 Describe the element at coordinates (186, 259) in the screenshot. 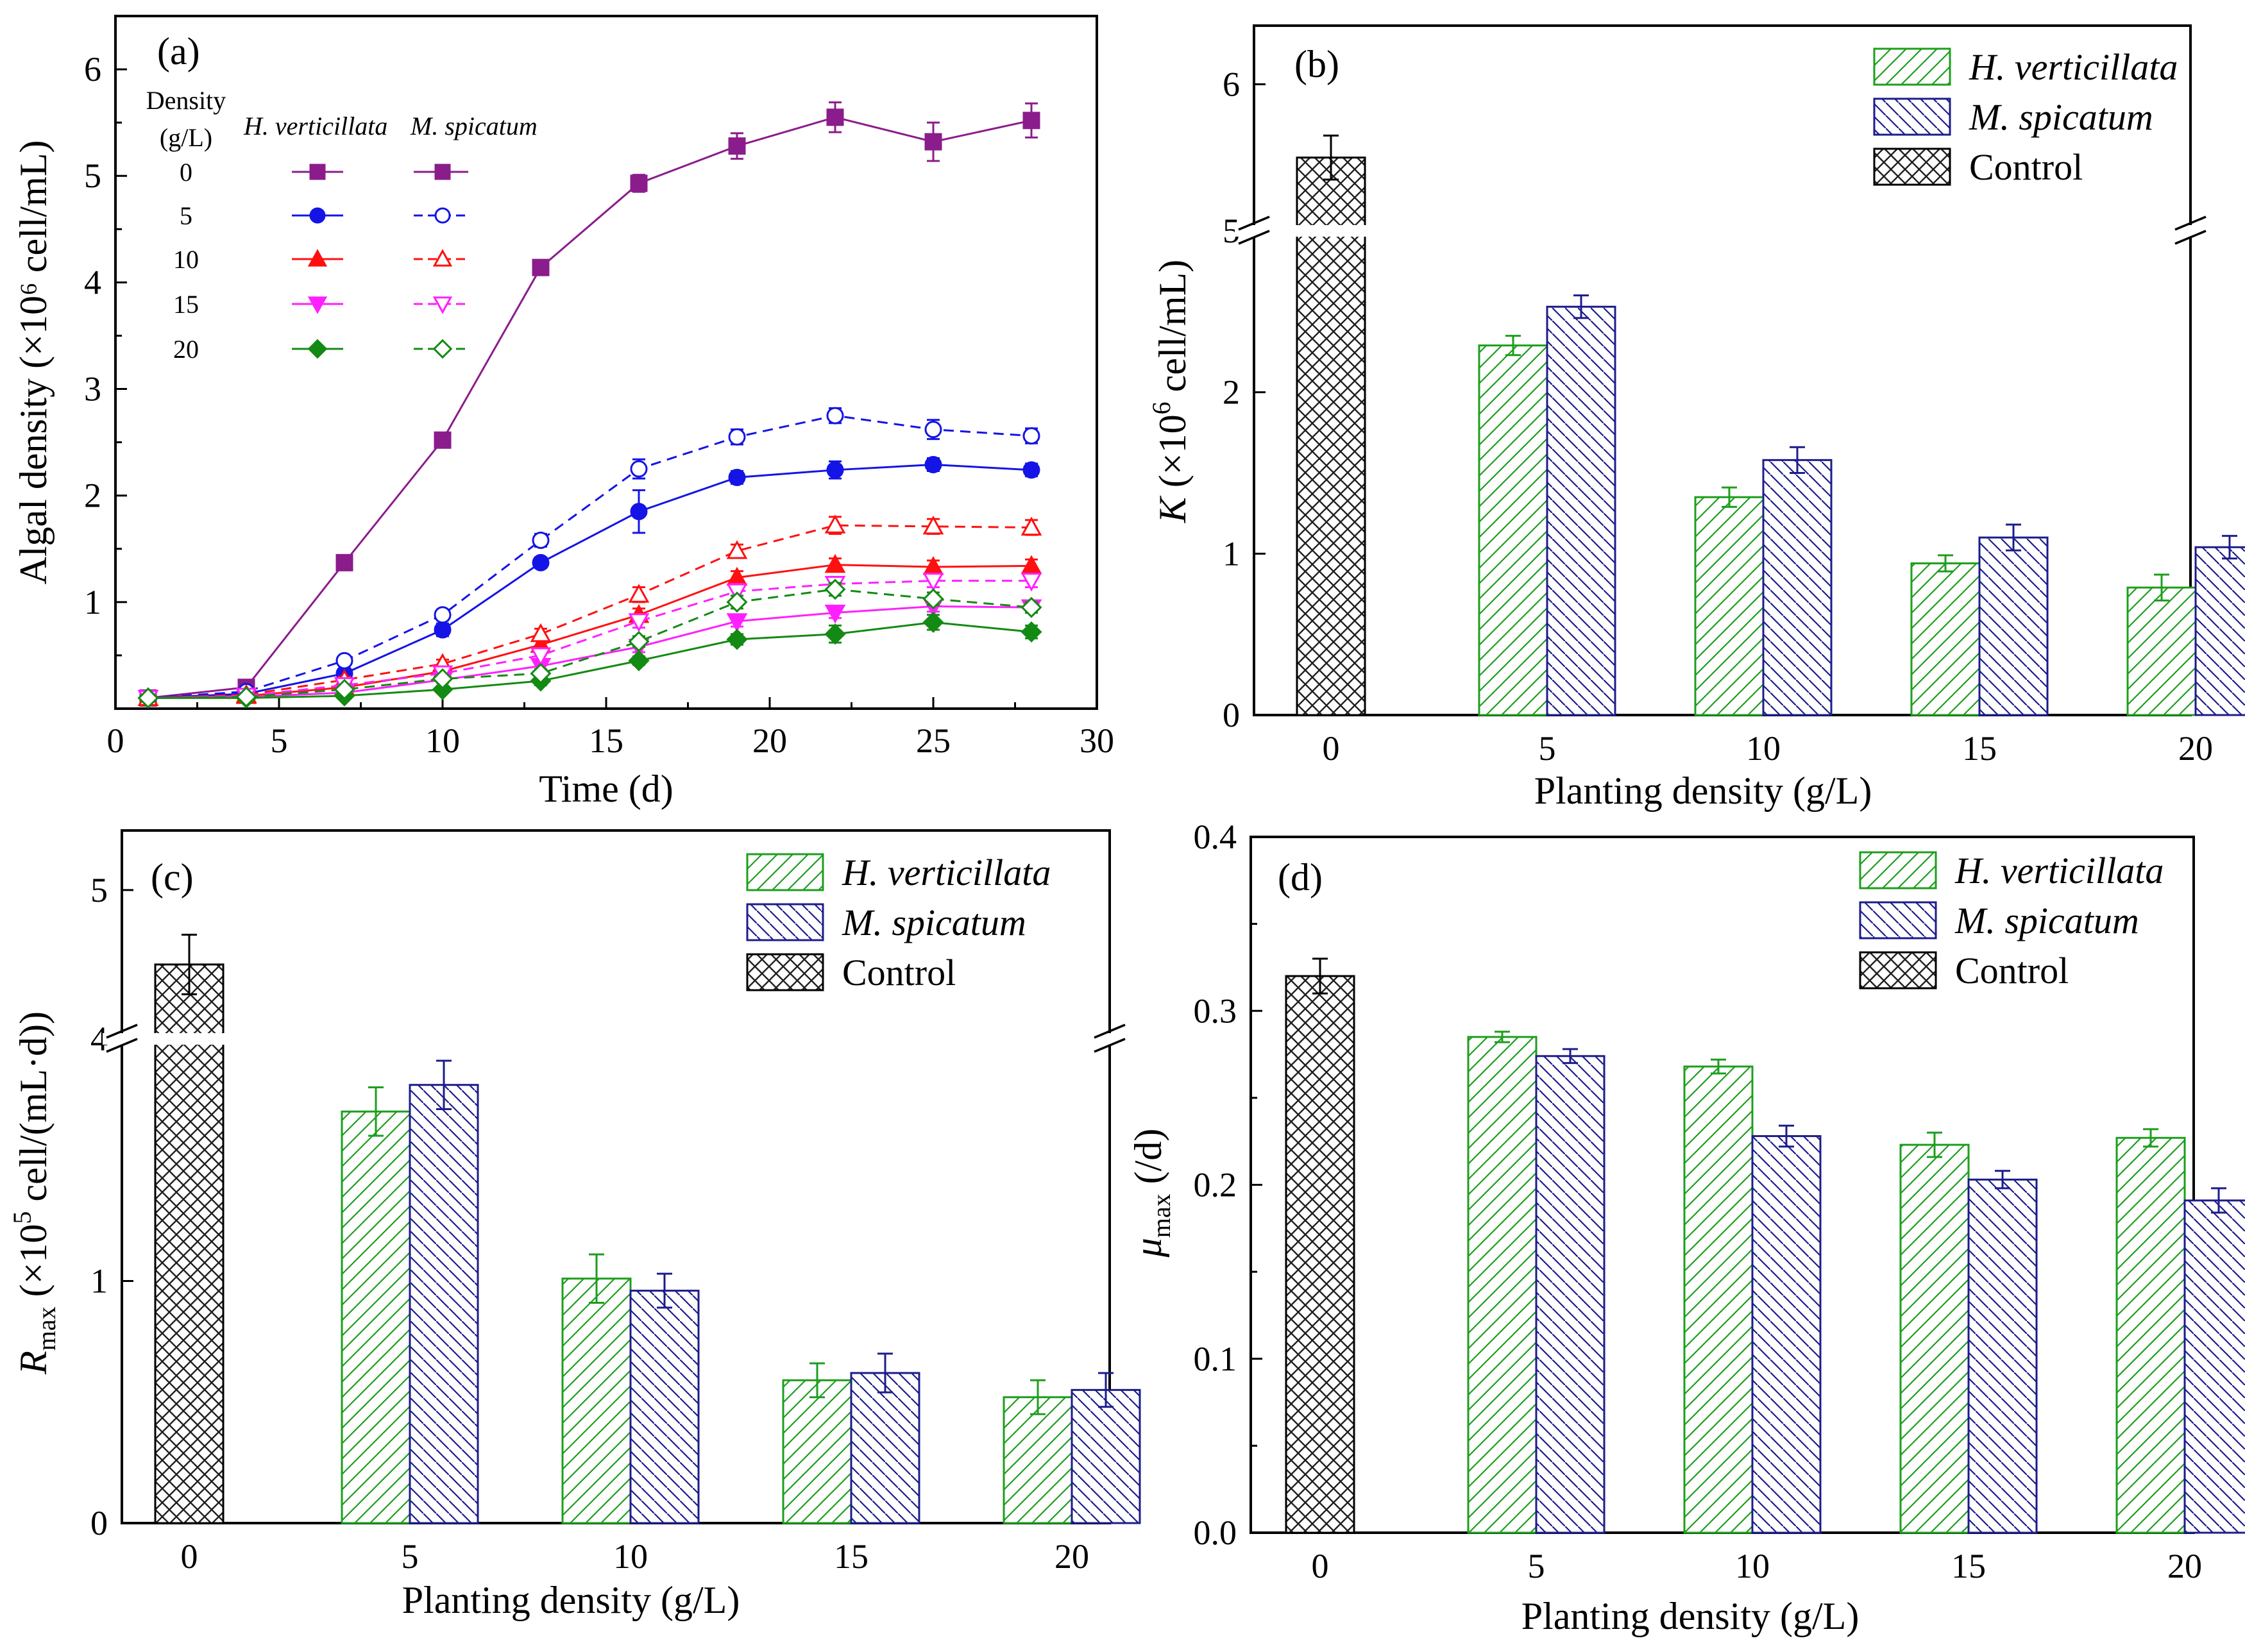

I see `panel-a-legend-density: 10` at that location.